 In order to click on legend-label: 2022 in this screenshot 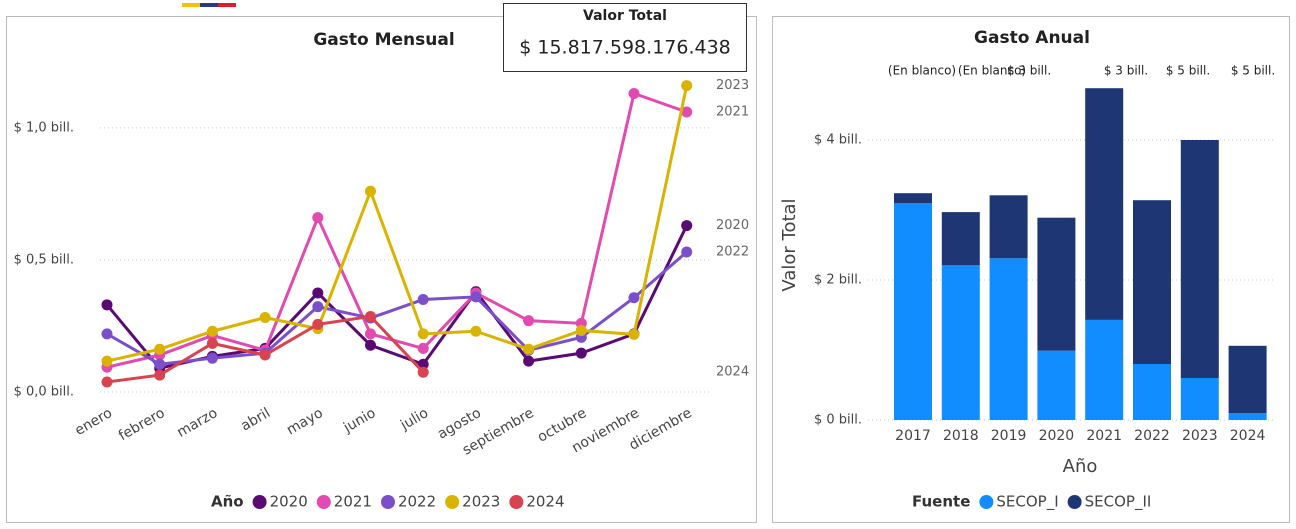, I will do `click(417, 502)`.